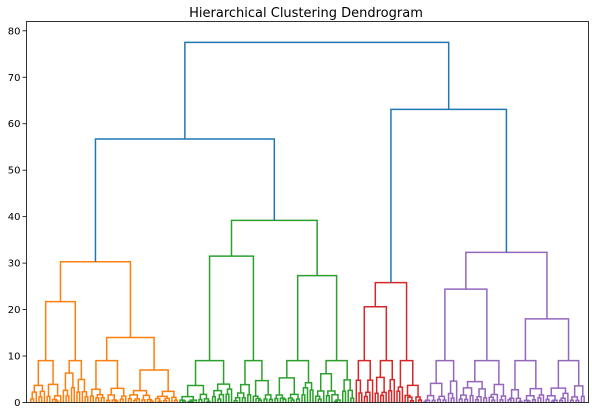 This screenshot has height=416, width=592. I want to click on y-tick-label: 80, so click(14, 31).